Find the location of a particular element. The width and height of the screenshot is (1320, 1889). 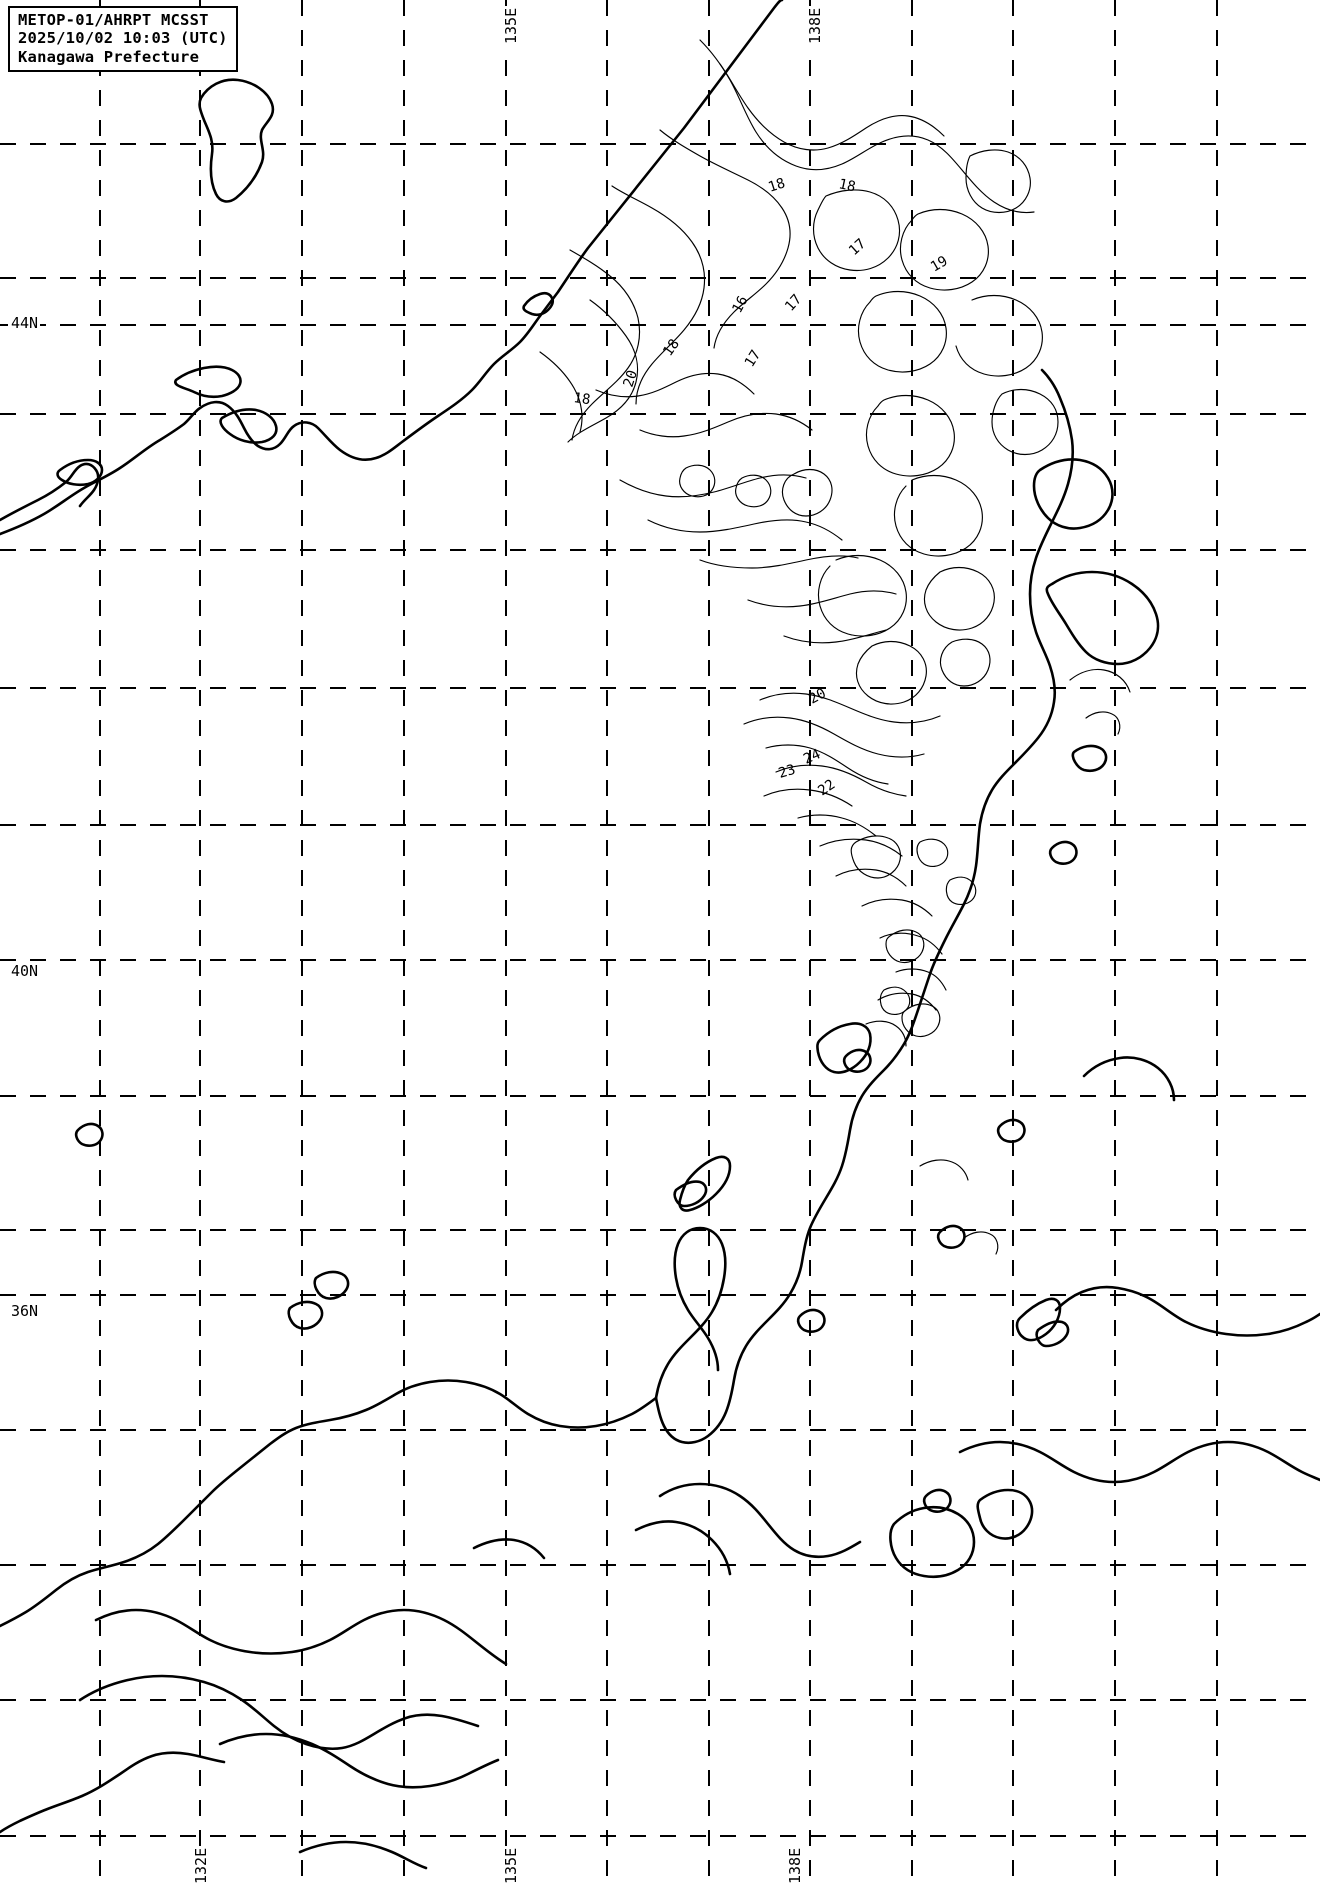

title-line-timestamp: 2025/10/02 10:03 (UTC) is located at coordinates (123, 38).